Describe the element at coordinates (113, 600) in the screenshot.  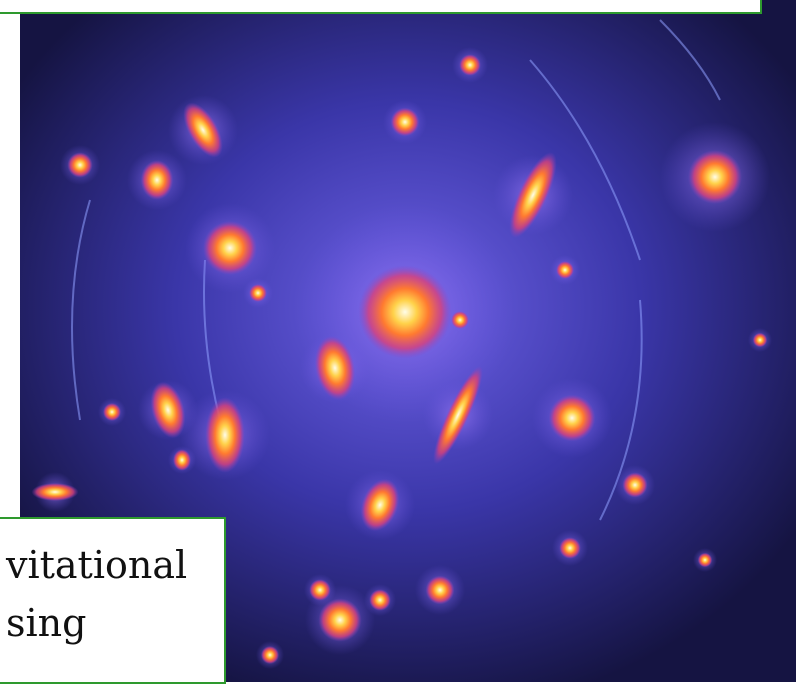
I see `caption-box: vitational sing` at that location.